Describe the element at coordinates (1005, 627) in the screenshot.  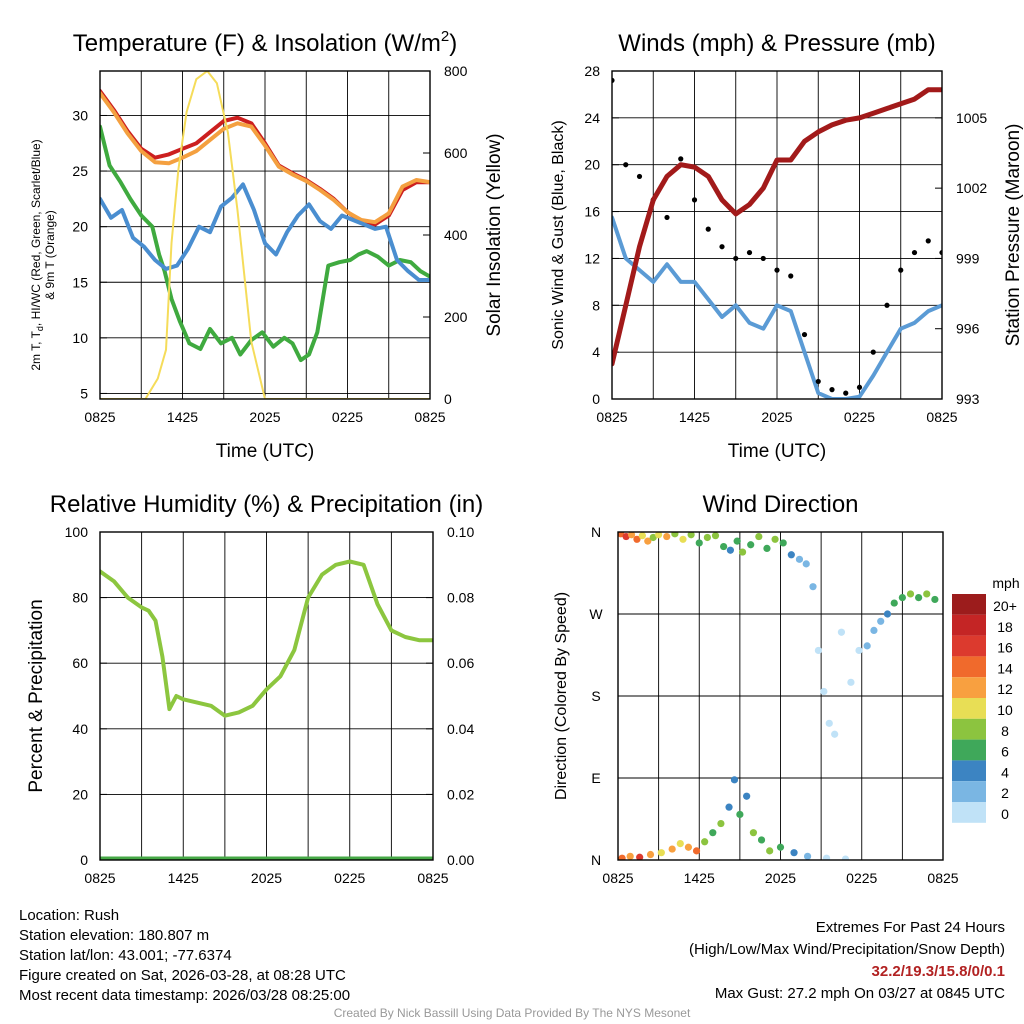
I see `legend-label: 18` at that location.